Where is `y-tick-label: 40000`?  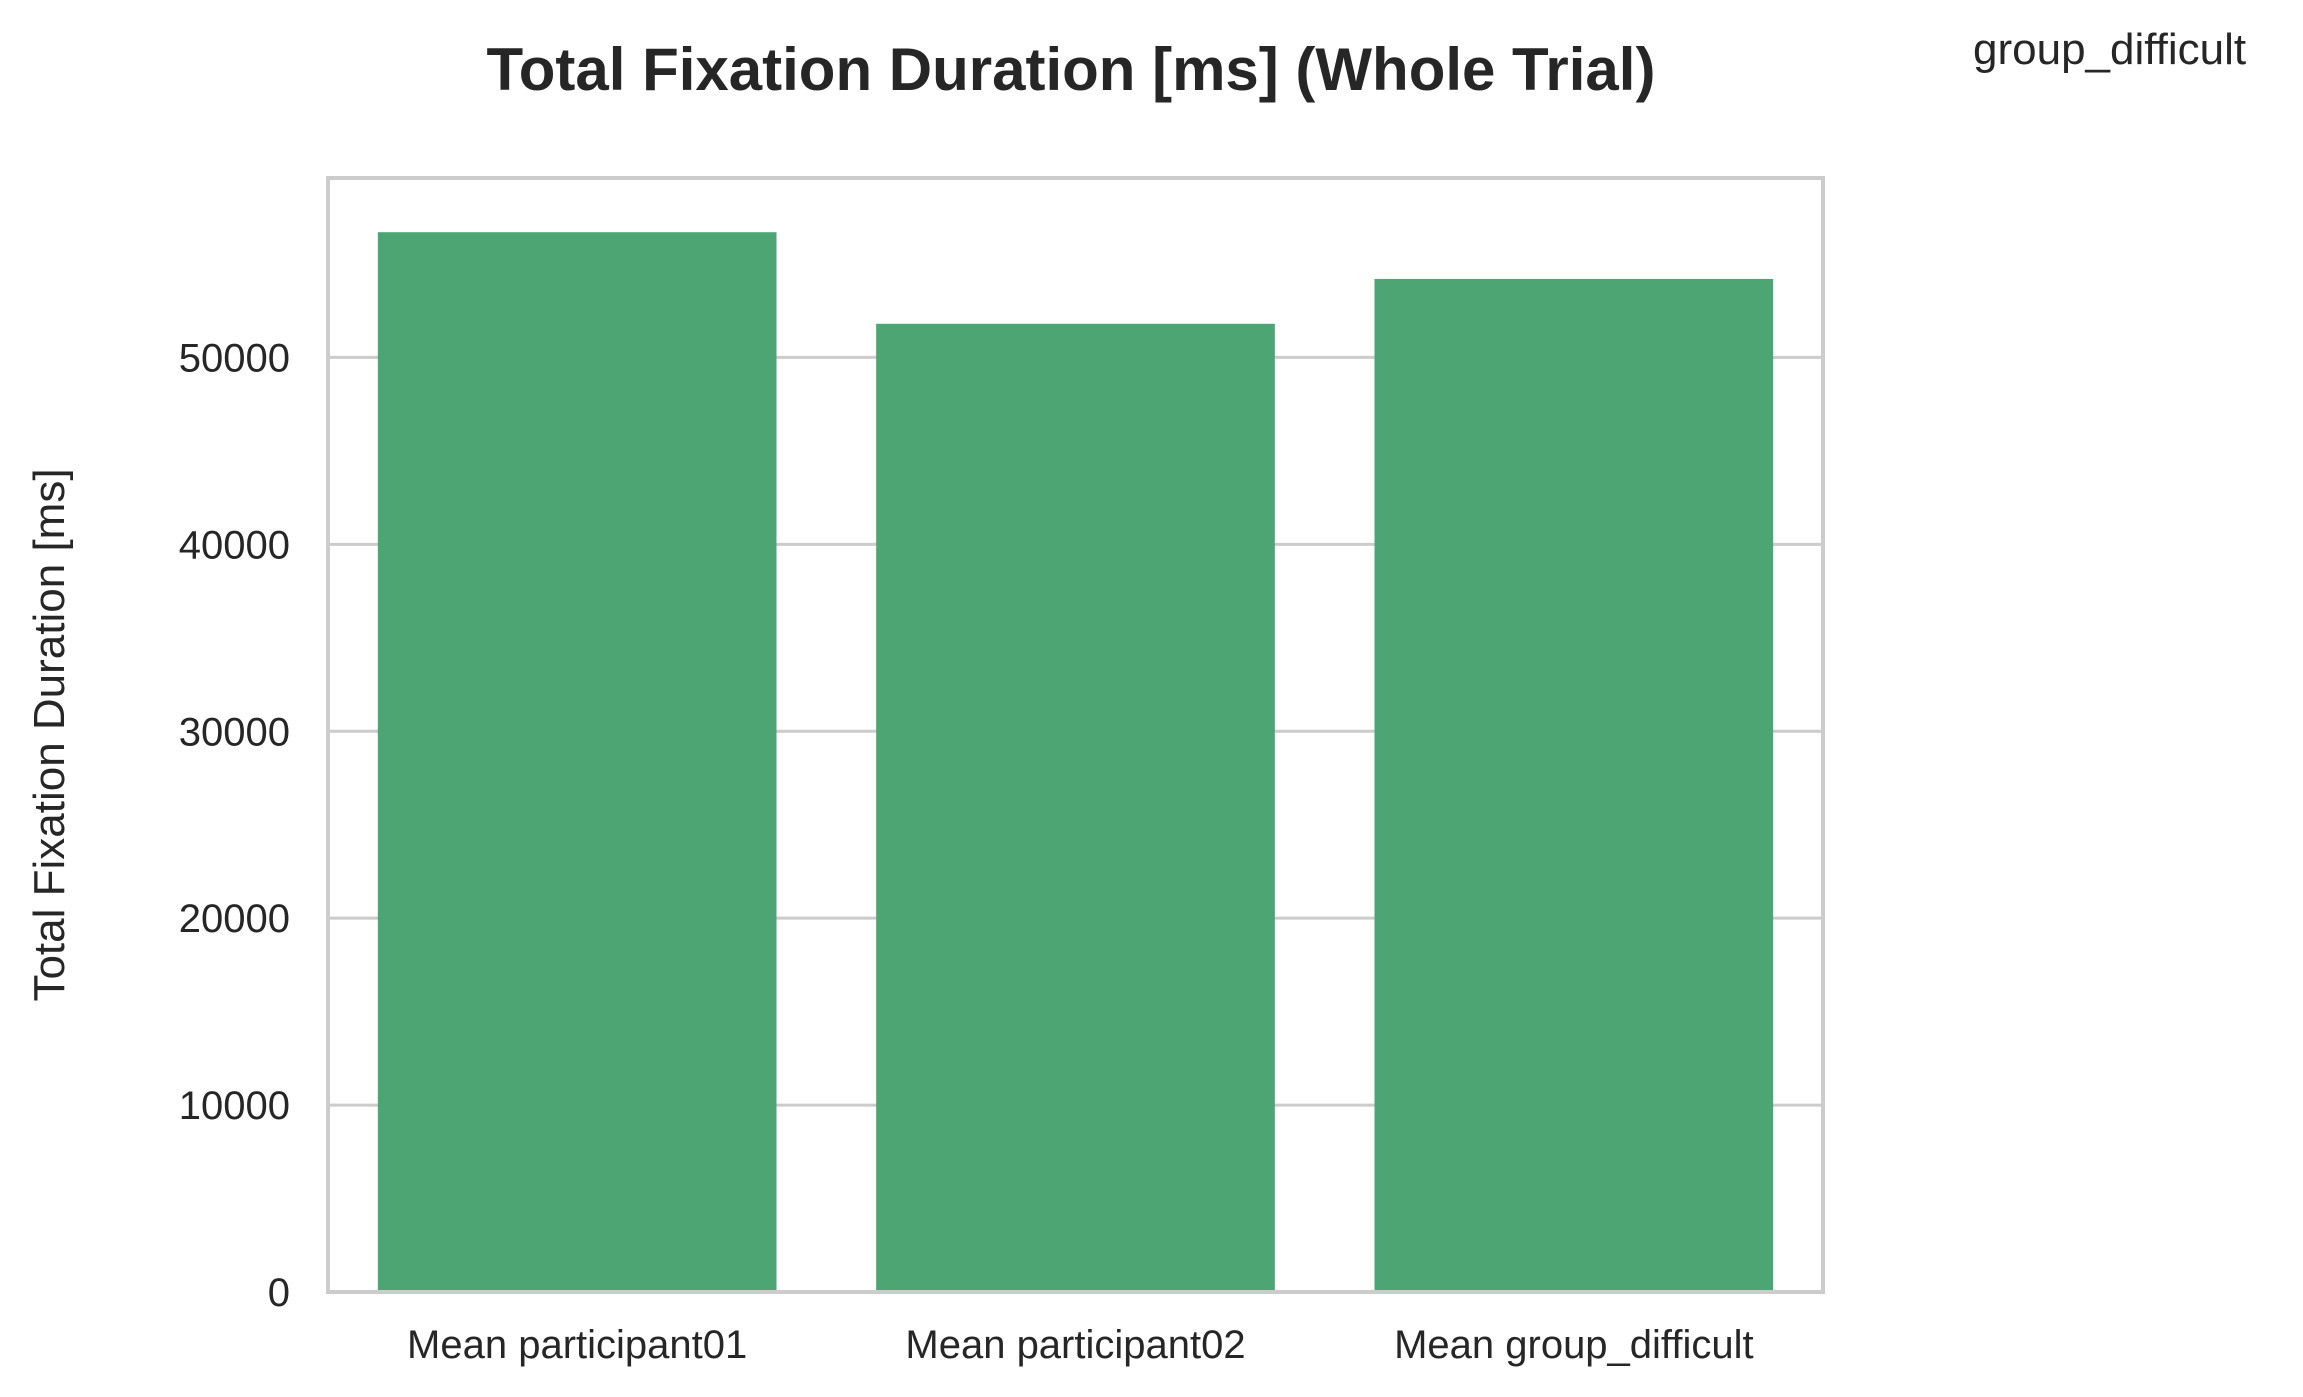
y-tick-label: 40000 is located at coordinates (234, 545).